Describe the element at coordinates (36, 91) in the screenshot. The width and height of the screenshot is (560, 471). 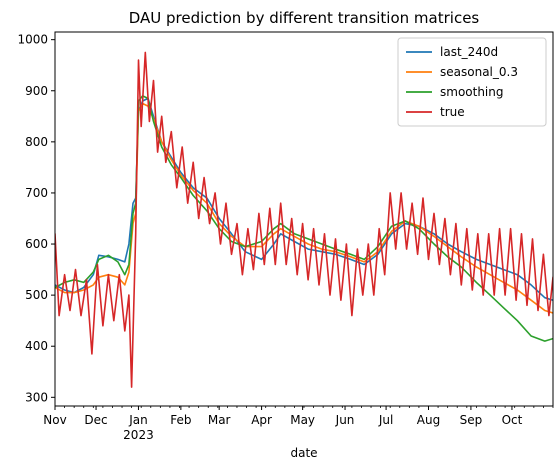
I see `y-tick-label: 900` at that location.